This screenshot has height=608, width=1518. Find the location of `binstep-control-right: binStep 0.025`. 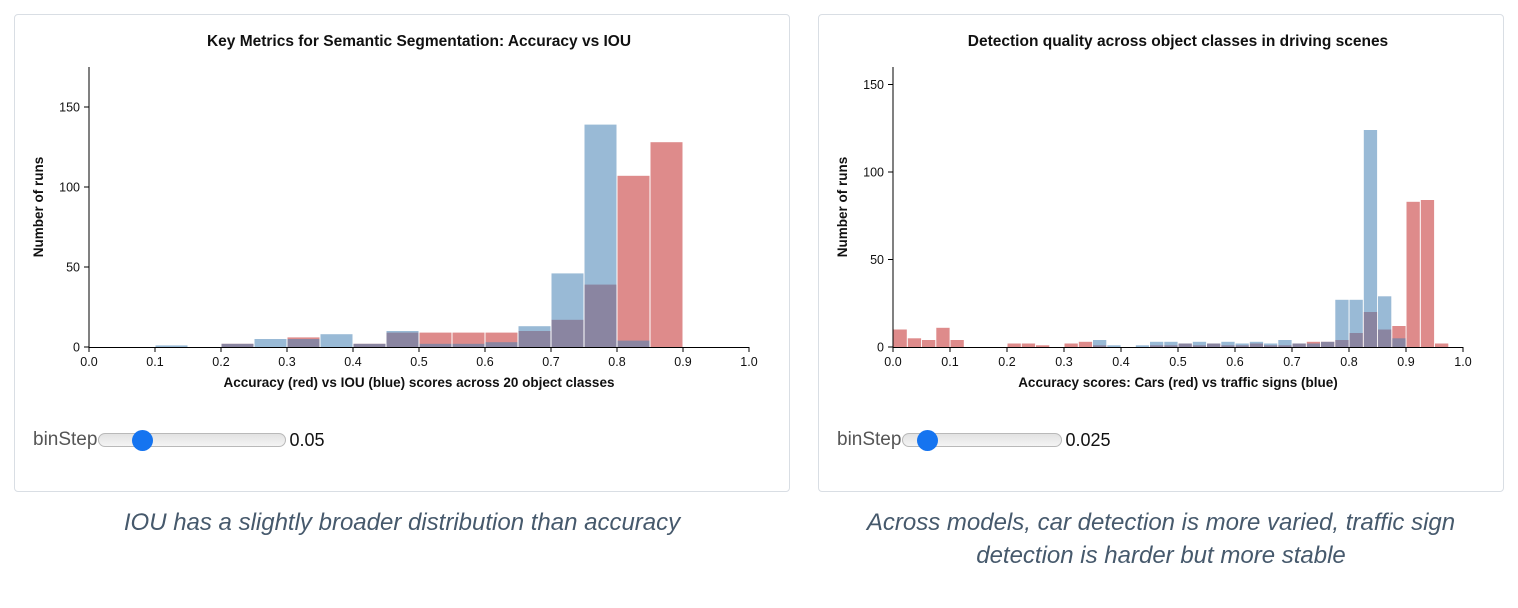

binstep-control-right: binStep 0.025 is located at coordinates (1165, 440).